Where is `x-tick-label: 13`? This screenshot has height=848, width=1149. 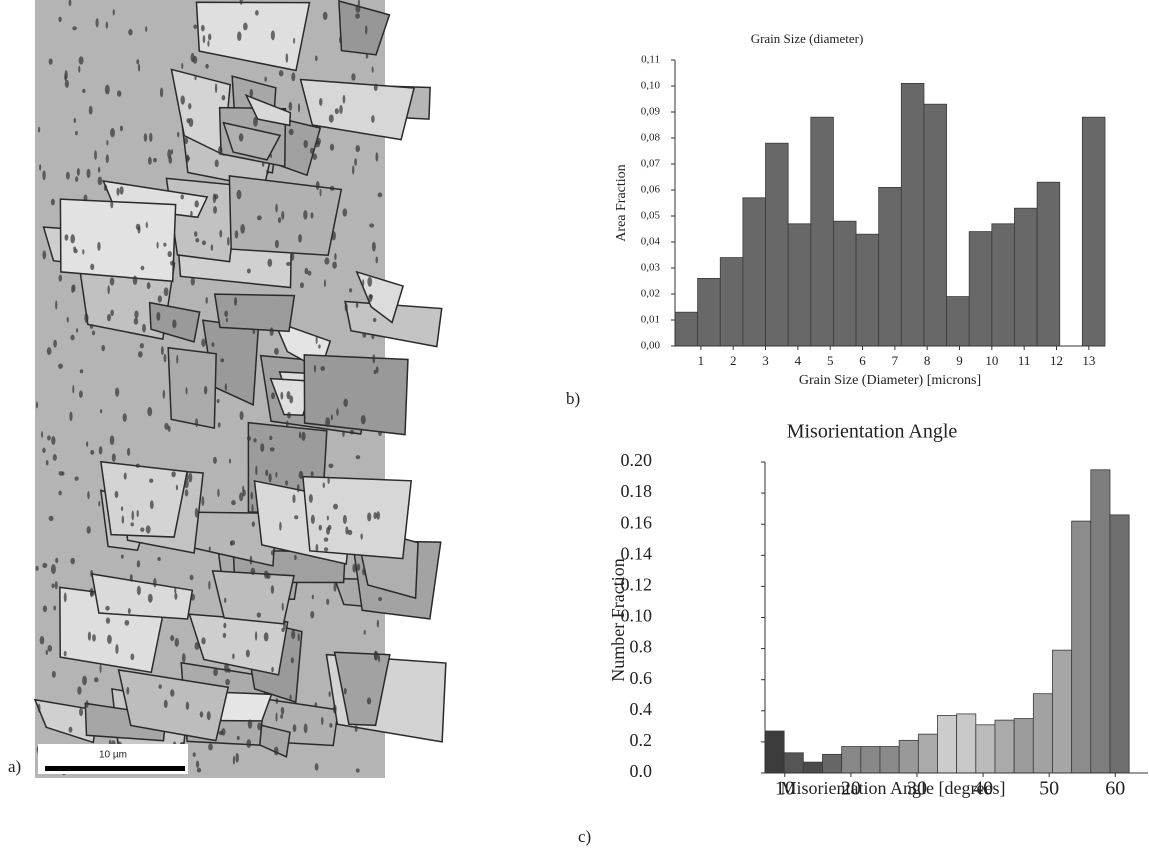
x-tick-label: 13 is located at coordinates (1088, 360).